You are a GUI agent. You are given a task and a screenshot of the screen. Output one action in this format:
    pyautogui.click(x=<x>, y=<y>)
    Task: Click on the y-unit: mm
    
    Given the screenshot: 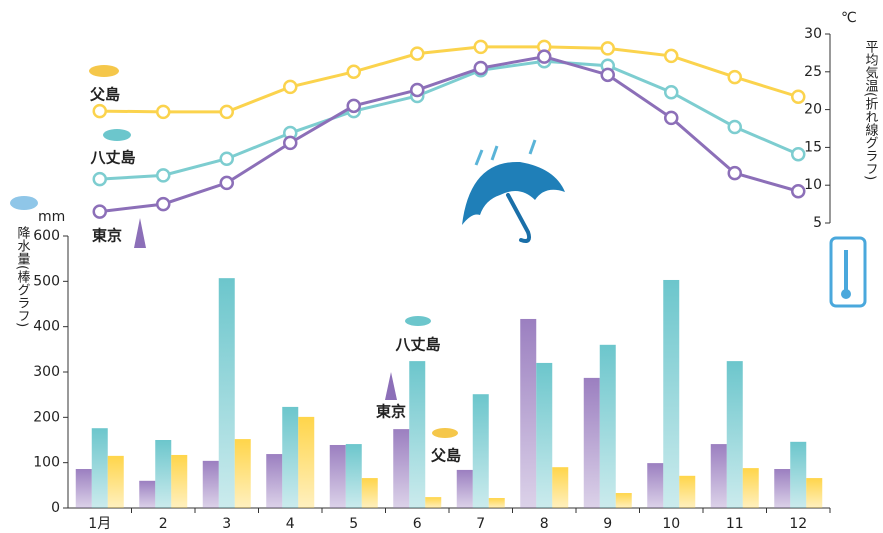 What is the action you would take?
    pyautogui.click(x=51, y=217)
    